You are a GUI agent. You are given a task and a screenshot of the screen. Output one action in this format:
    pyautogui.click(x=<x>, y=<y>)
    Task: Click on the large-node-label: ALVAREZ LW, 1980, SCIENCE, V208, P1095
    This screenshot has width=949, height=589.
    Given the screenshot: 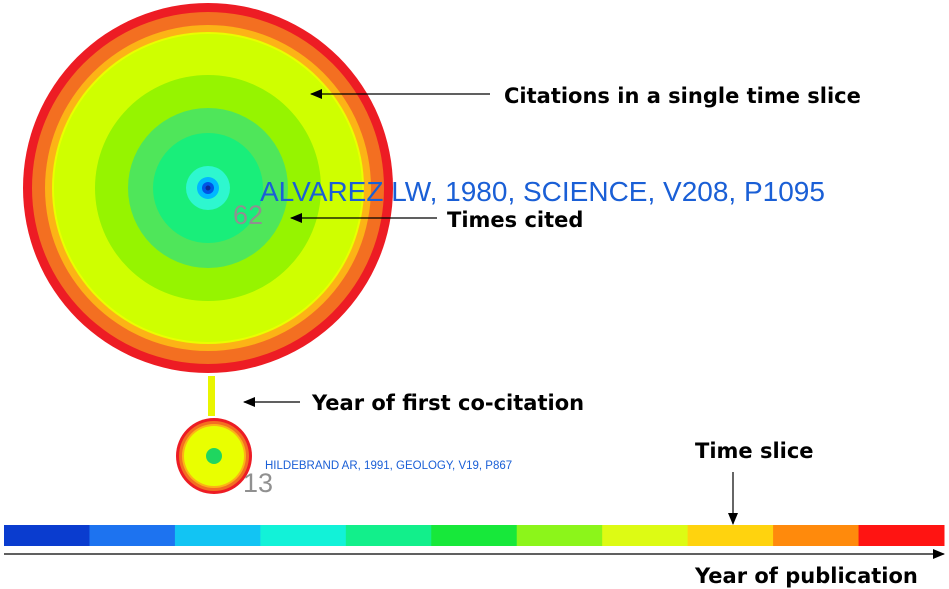 What is the action you would take?
    pyautogui.click(x=542, y=191)
    